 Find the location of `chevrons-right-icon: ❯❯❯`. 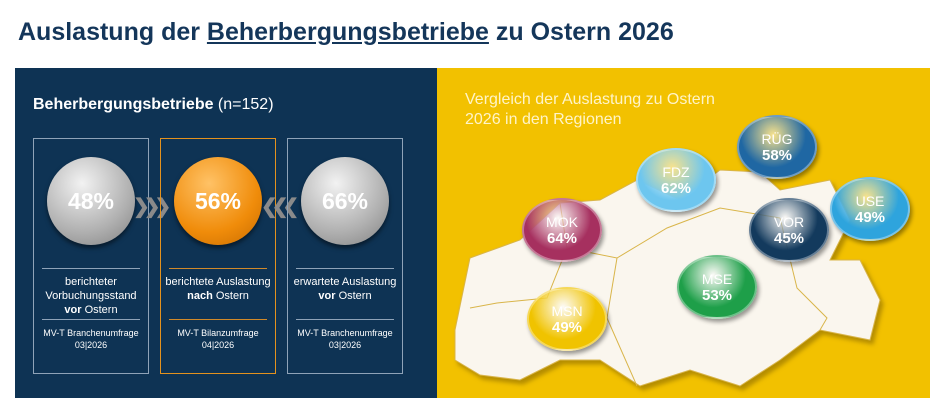

chevrons-right-icon: ❯❯❯ is located at coordinates (152, 207).